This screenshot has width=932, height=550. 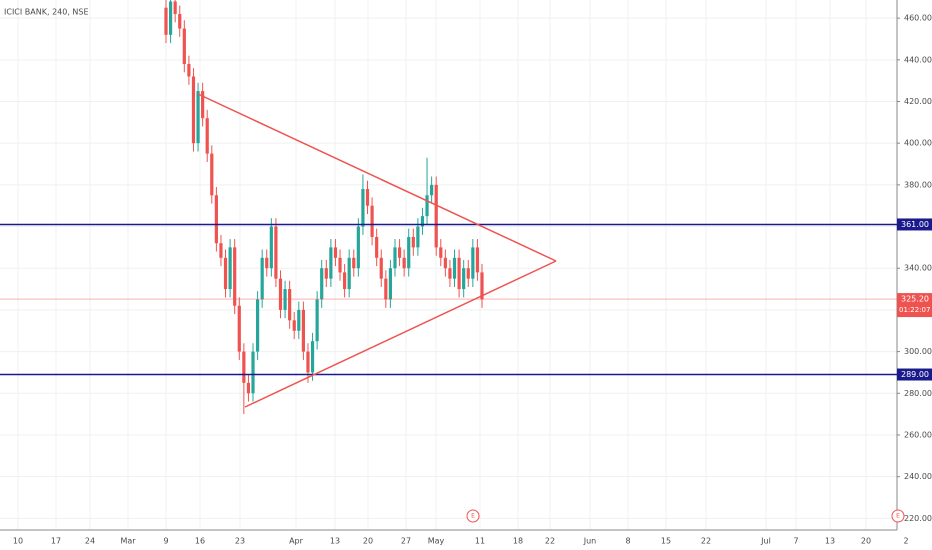 I want to click on y-tick-label: 340.00, so click(x=918, y=268).